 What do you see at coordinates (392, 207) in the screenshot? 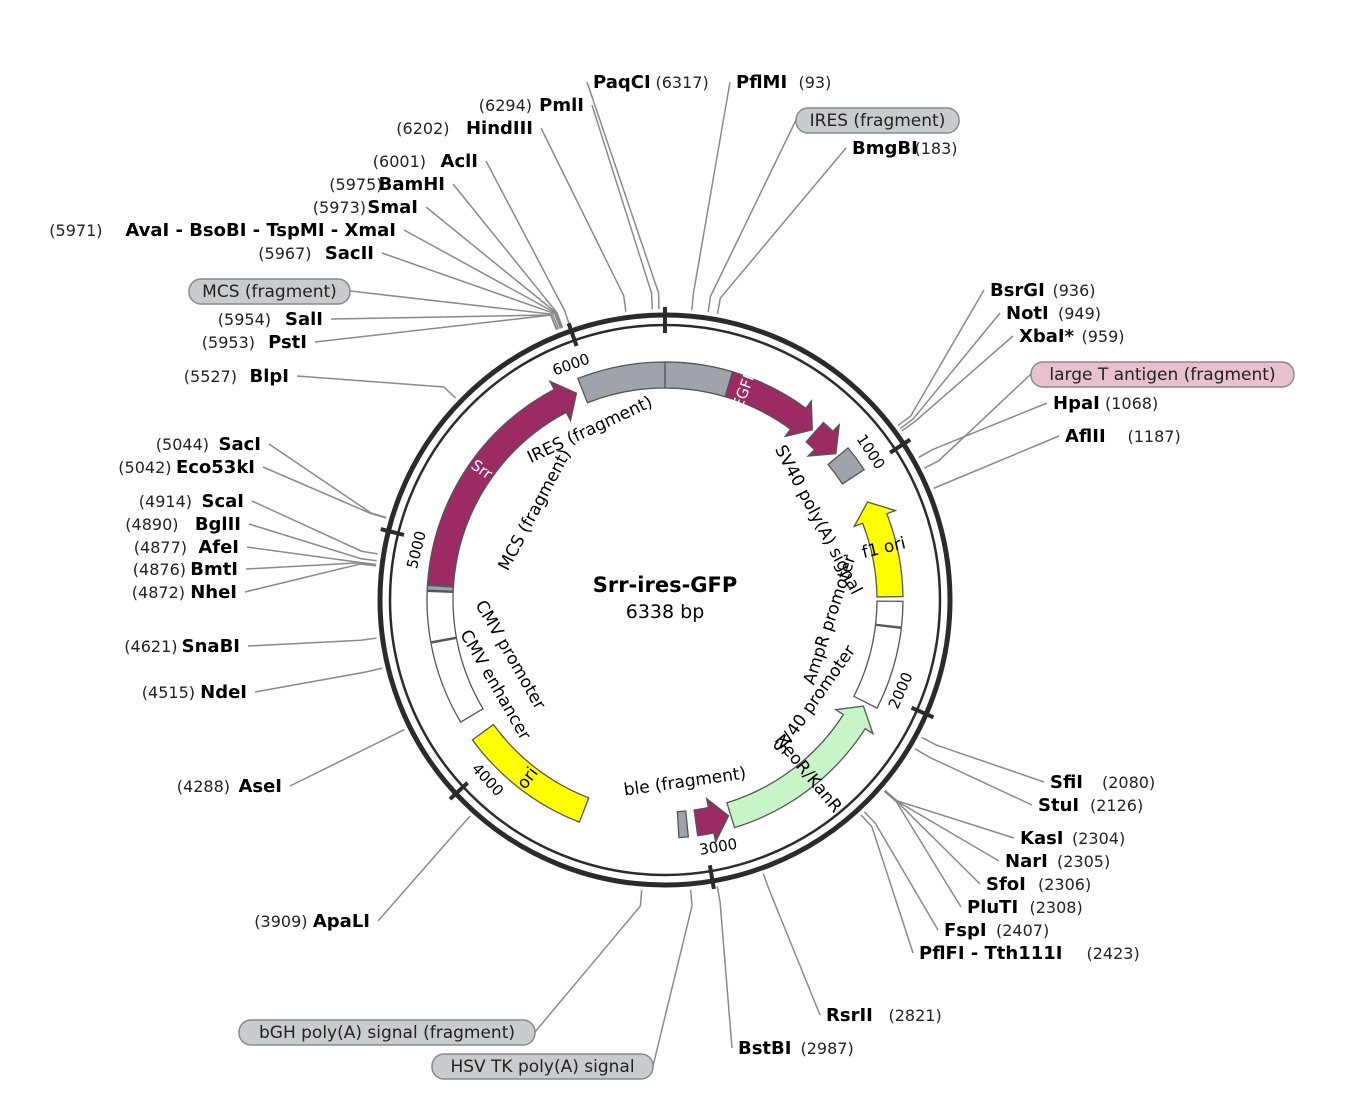
I see `site-name: SmaI` at bounding box center [392, 207].